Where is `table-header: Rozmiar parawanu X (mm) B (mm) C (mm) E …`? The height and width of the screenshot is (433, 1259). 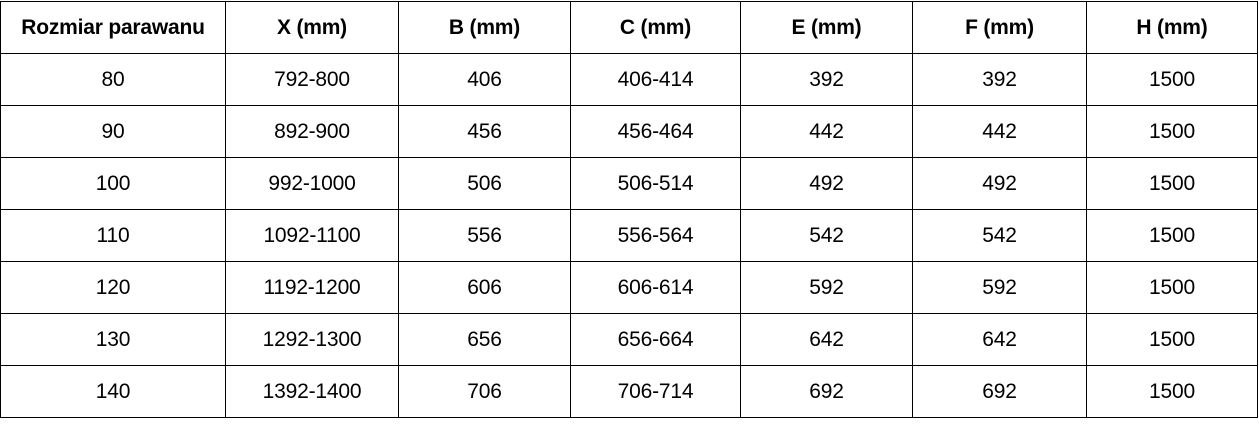 table-header: Rozmiar parawanu X (mm) B (mm) C (mm) E … is located at coordinates (629, 27).